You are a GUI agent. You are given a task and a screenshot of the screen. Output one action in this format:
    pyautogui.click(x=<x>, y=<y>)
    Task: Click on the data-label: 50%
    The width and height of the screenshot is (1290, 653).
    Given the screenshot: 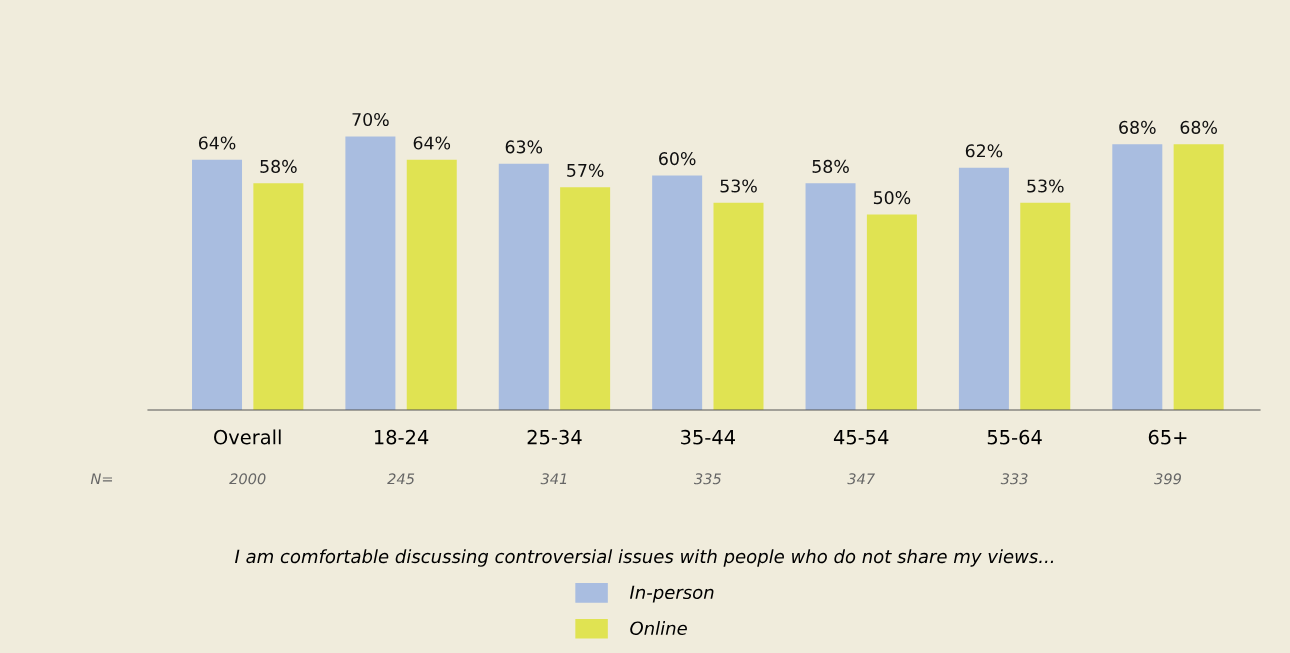 What is the action you would take?
    pyautogui.click(x=892, y=198)
    